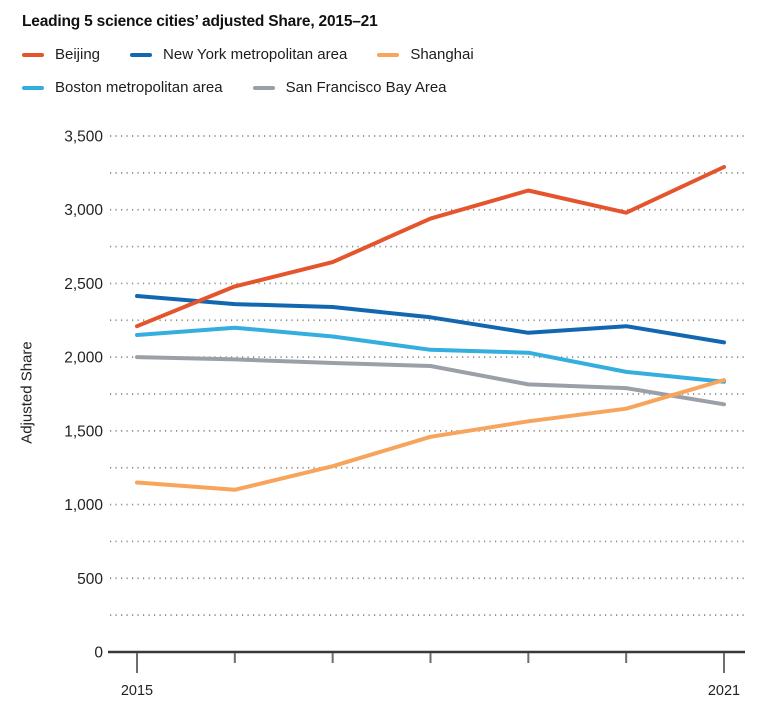 This screenshot has height=723, width=767. What do you see at coordinates (430, 381) in the screenshot?
I see `plot-line-san-francisco-bay-area` at bounding box center [430, 381].